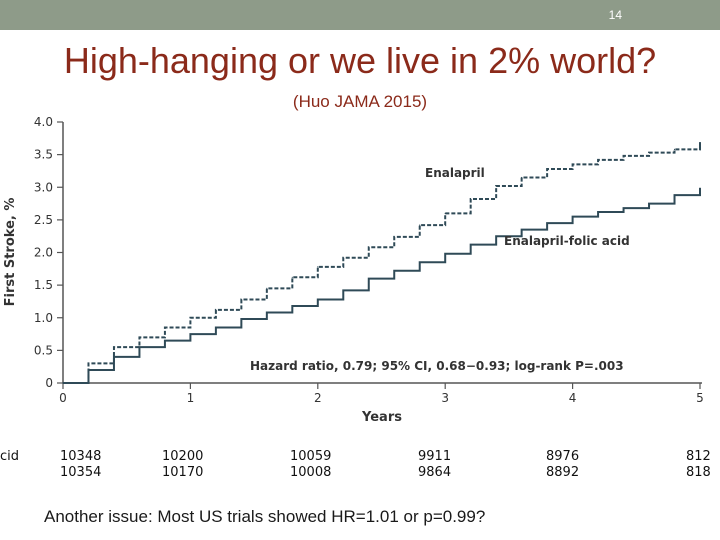 This screenshot has width=720, height=540. Describe the element at coordinates (43, 350) in the screenshot. I see `y-tick-label: 0.5` at that location.